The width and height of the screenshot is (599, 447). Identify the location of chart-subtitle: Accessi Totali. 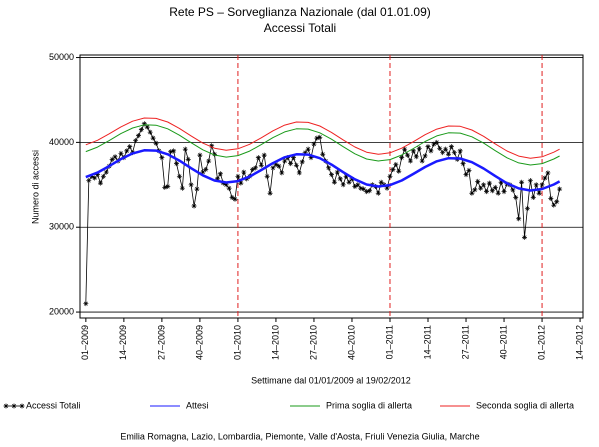
(300, 28).